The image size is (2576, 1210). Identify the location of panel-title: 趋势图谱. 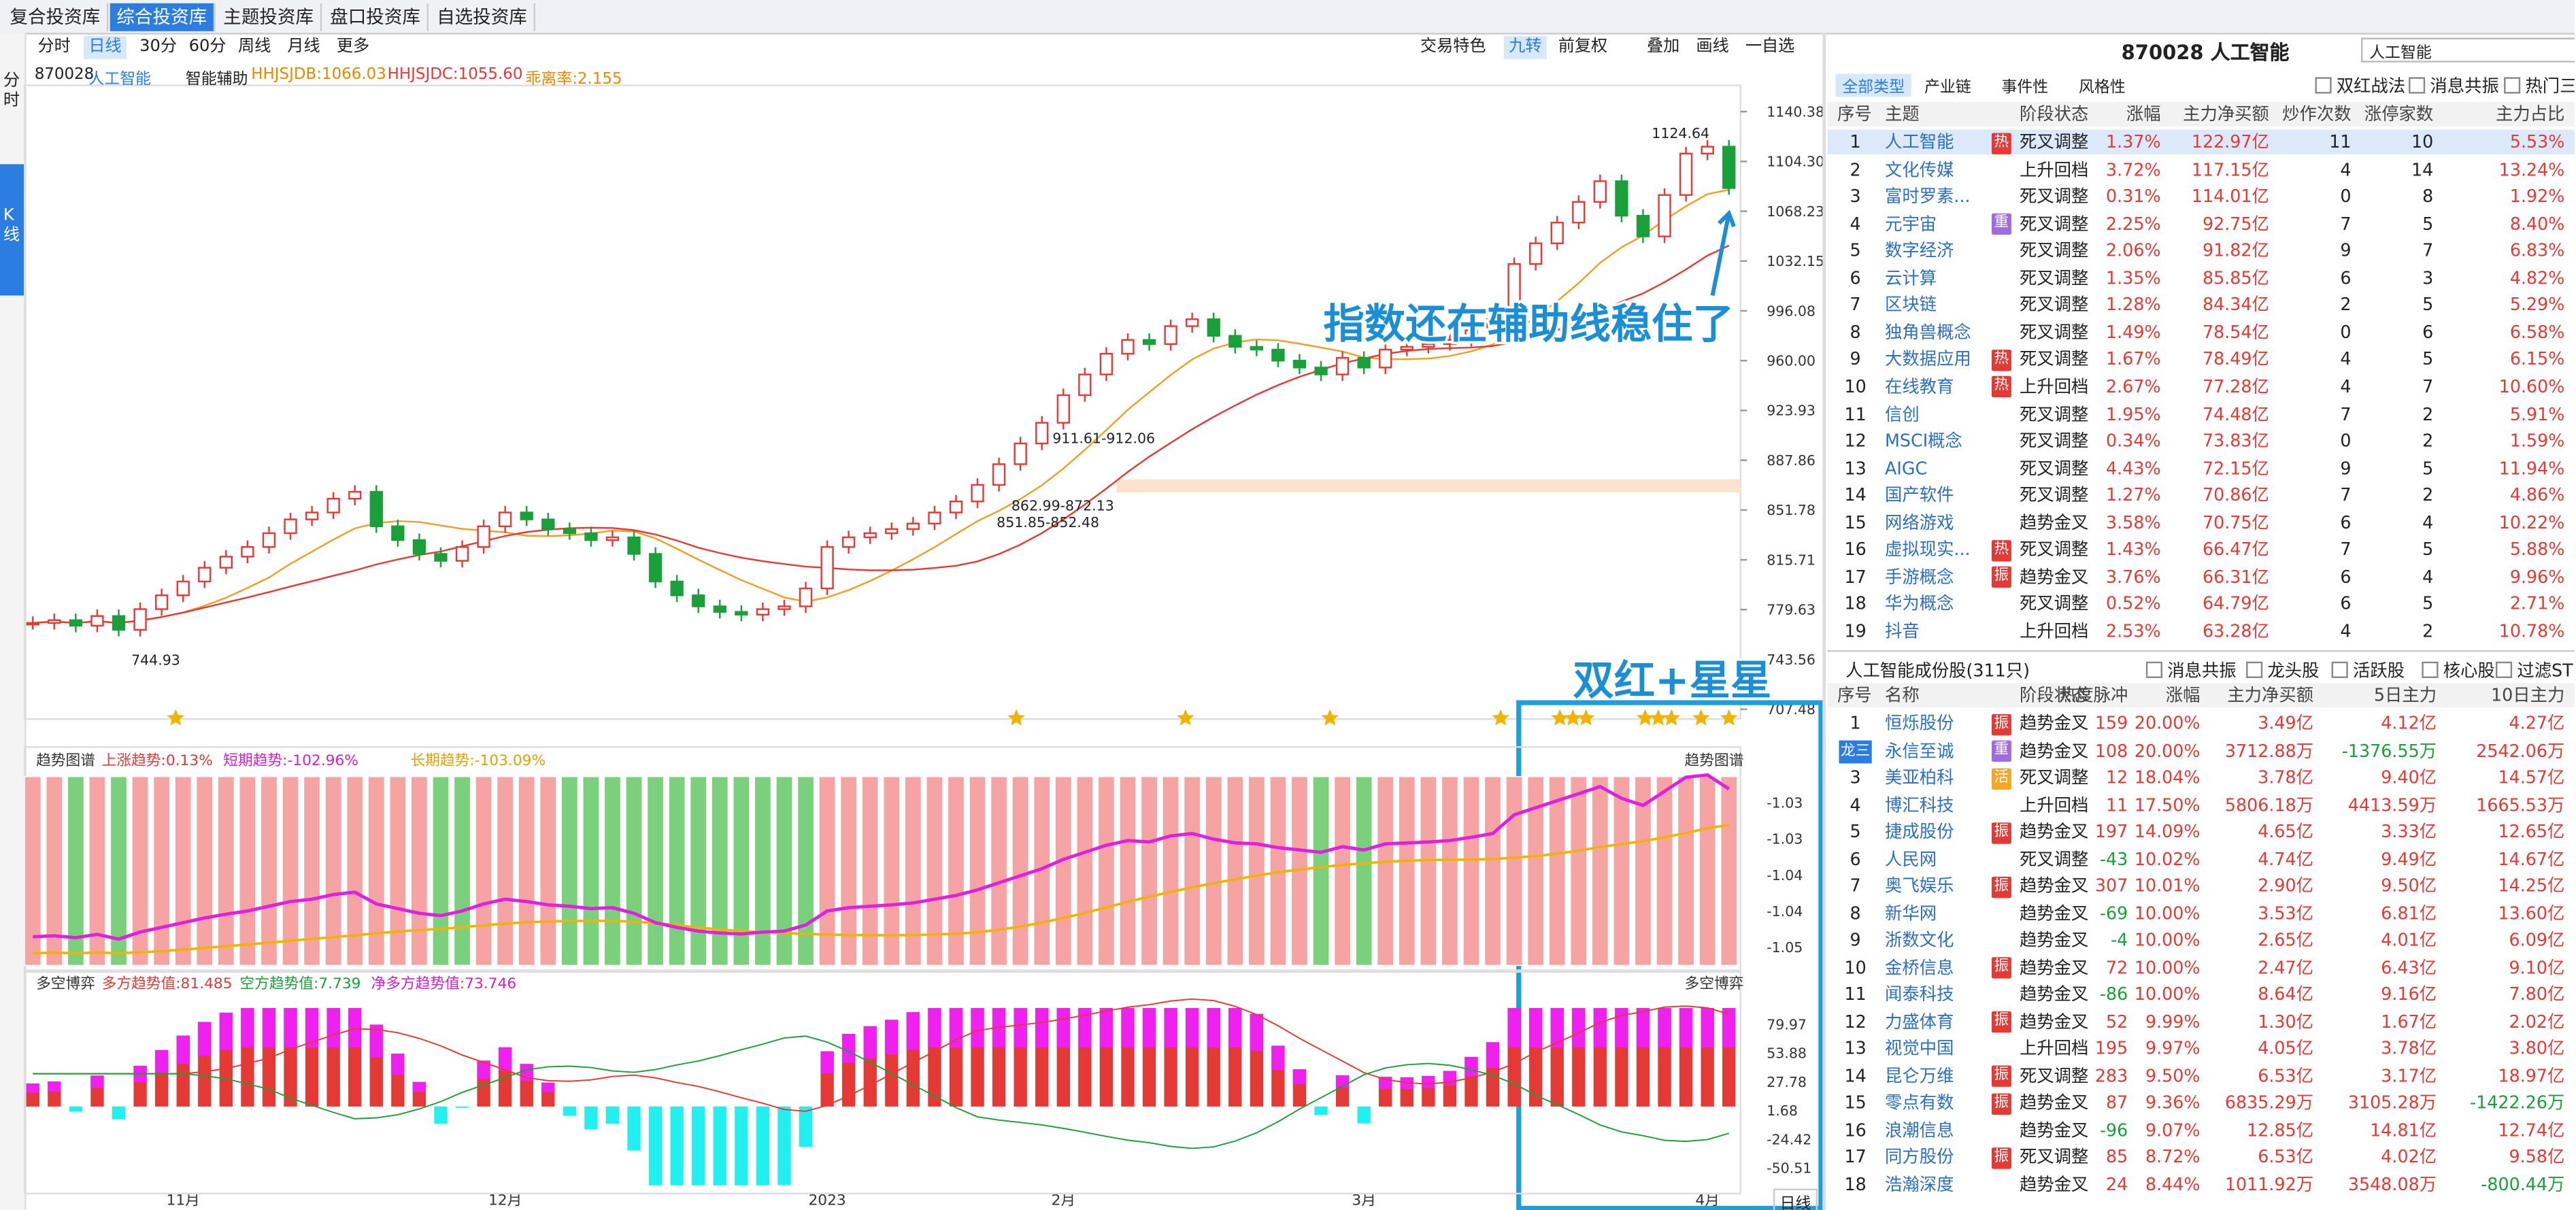
(65, 760).